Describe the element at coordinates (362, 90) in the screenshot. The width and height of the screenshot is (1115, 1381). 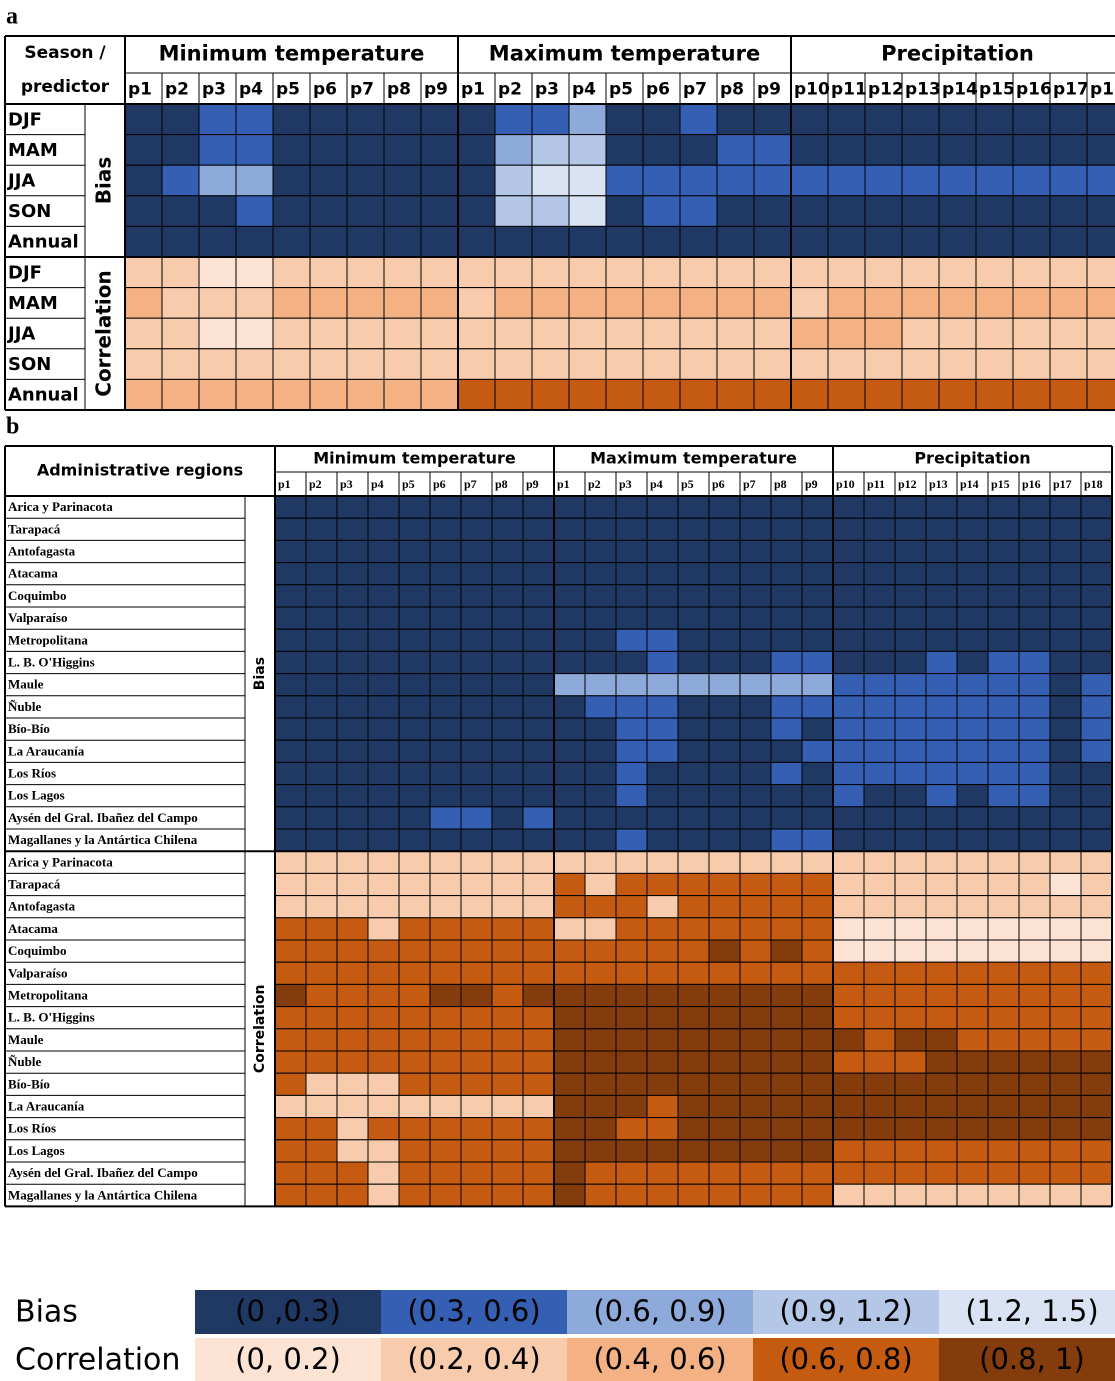
I see `predictor-header: p7` at that location.